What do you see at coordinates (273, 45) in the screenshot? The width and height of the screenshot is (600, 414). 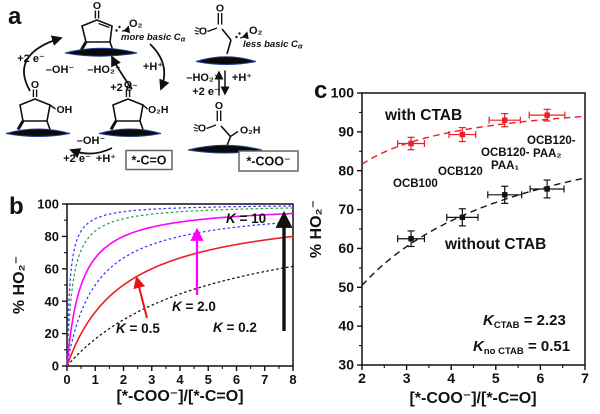 I see `less-basic-note: less basic Cα` at bounding box center [273, 45].